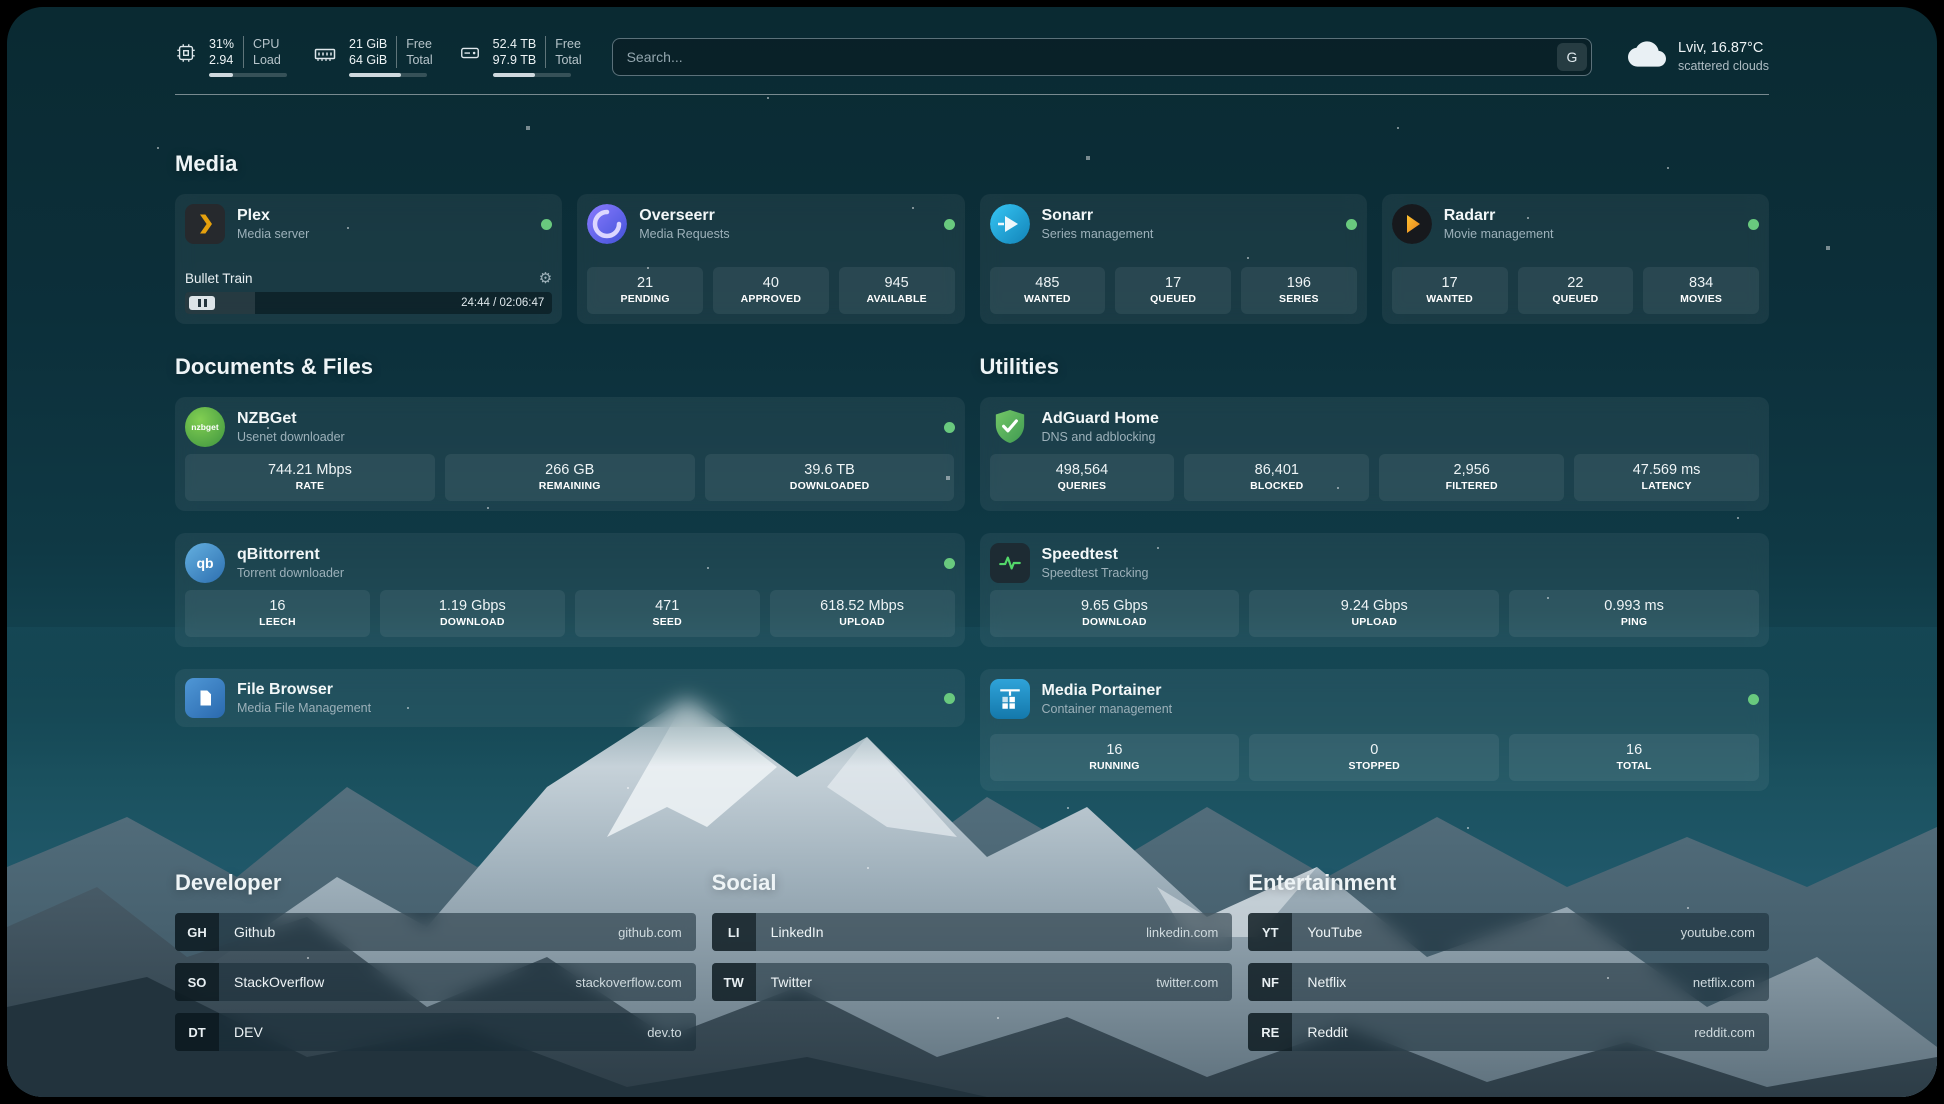  I want to click on disk-total-label: Total, so click(568, 60).